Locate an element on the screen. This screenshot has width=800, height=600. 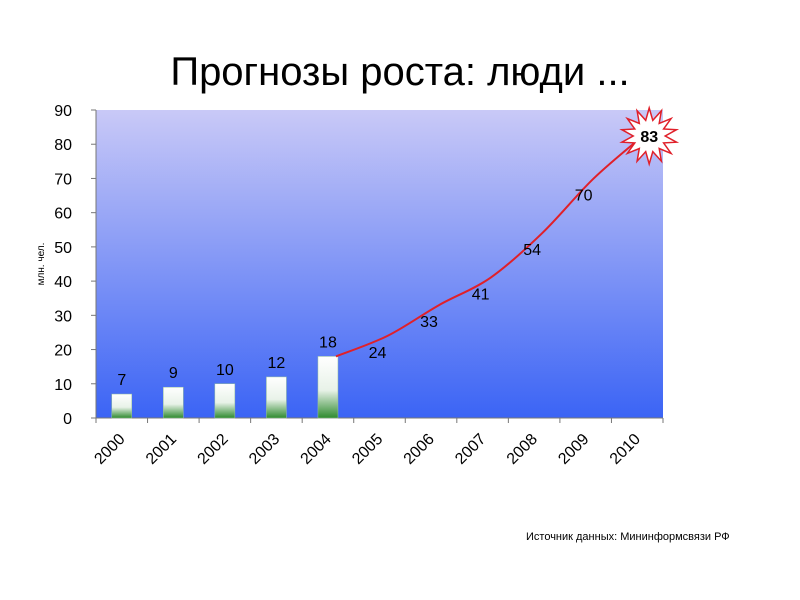
line-data-label-highlight: 83 is located at coordinates (649, 137).